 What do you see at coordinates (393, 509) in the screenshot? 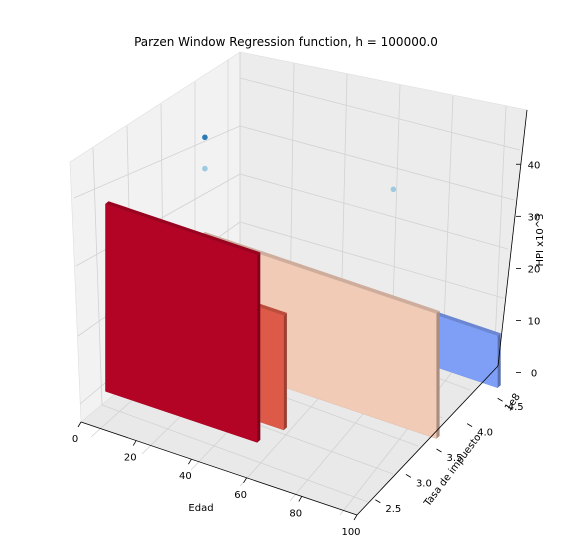
I see `y-tick-label-0: 2.5` at bounding box center [393, 509].